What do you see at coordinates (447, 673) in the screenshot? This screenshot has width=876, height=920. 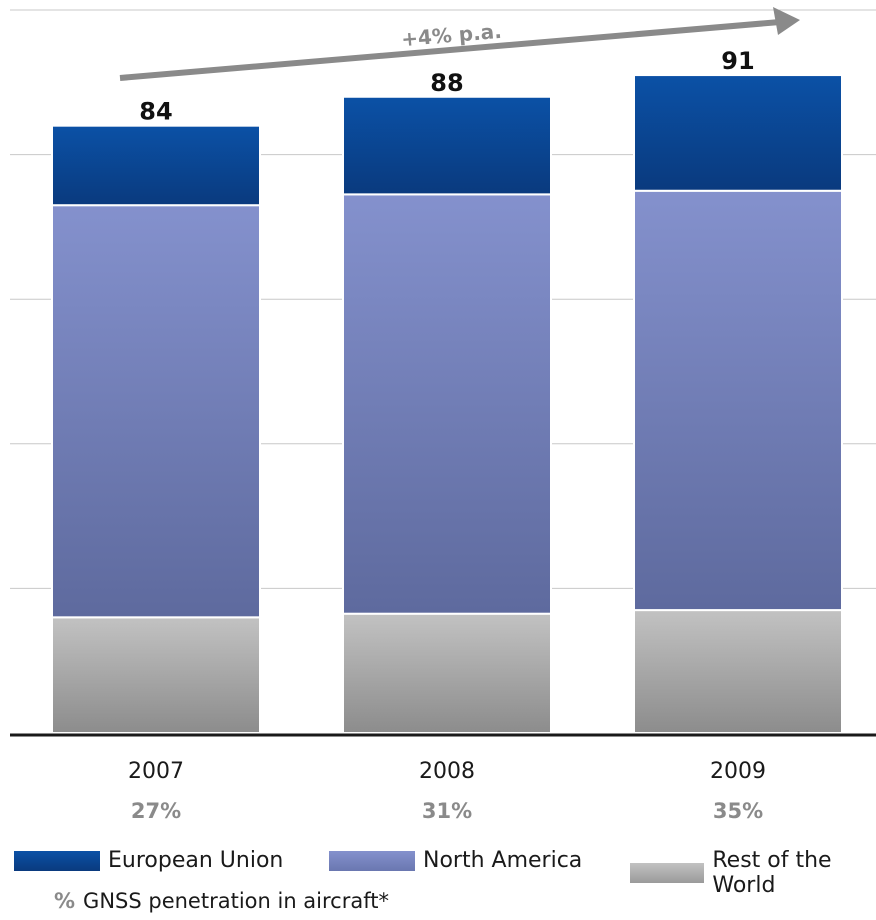 I see `bar-segment-row-2008` at bounding box center [447, 673].